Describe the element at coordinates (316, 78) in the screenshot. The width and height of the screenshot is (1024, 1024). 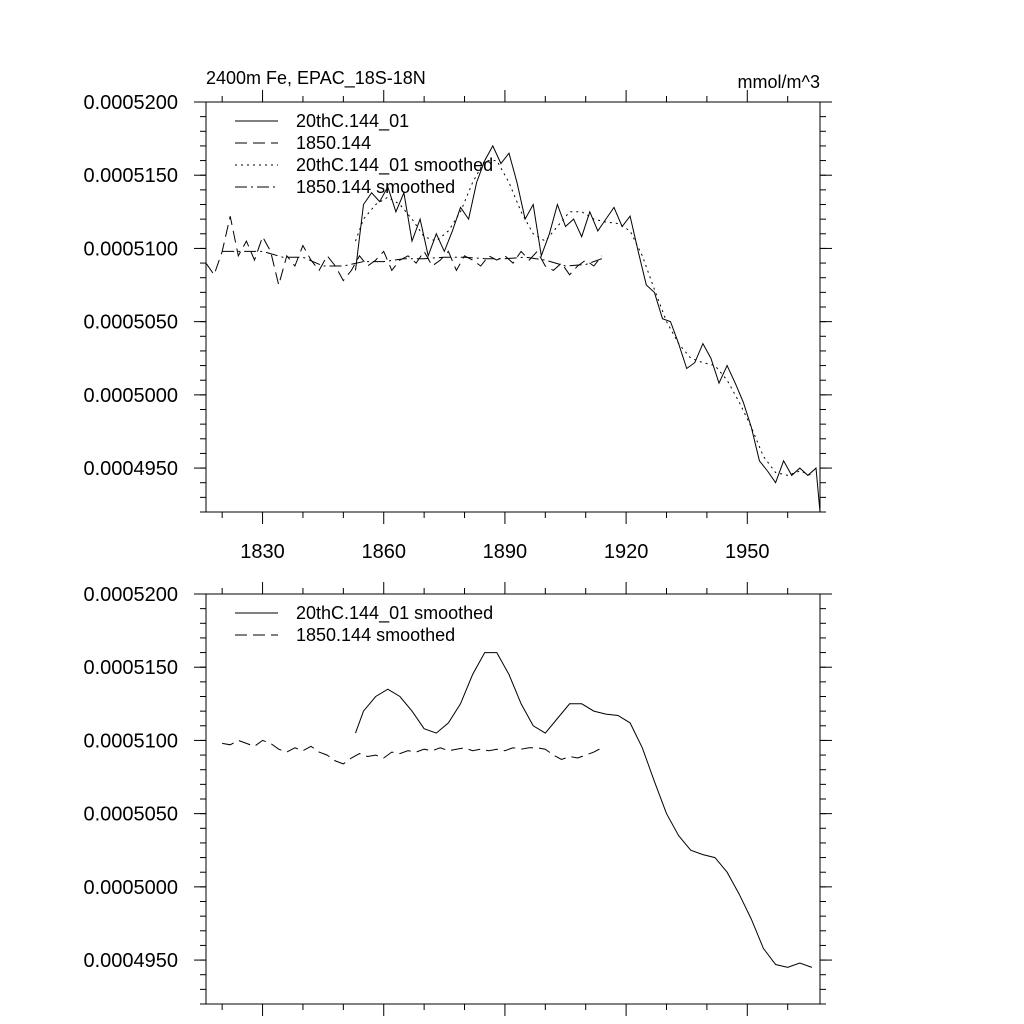
I see `chart-title: 2400m Fe, EPAC_18S-18N` at that location.